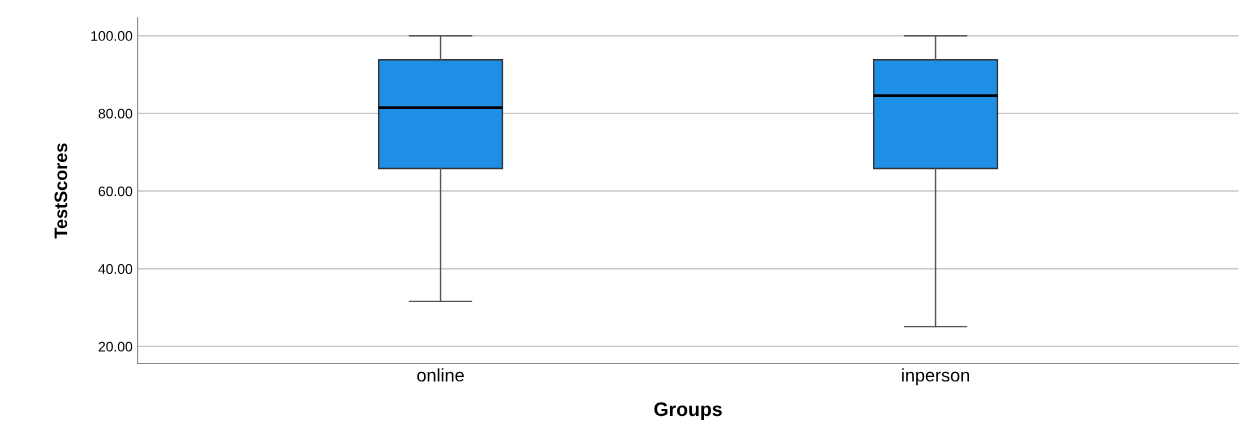 The image size is (1251, 446). What do you see at coordinates (688, 411) in the screenshot?
I see `x-axis-title: Groups` at bounding box center [688, 411].